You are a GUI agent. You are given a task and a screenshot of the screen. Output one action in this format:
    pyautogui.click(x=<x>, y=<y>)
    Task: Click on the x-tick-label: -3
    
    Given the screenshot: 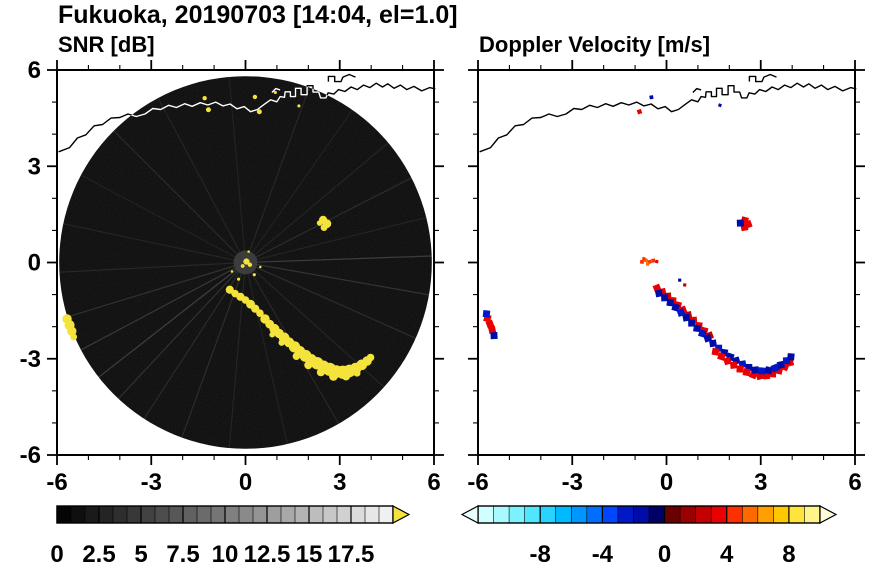 What is the action you would take?
    pyautogui.click(x=151, y=482)
    